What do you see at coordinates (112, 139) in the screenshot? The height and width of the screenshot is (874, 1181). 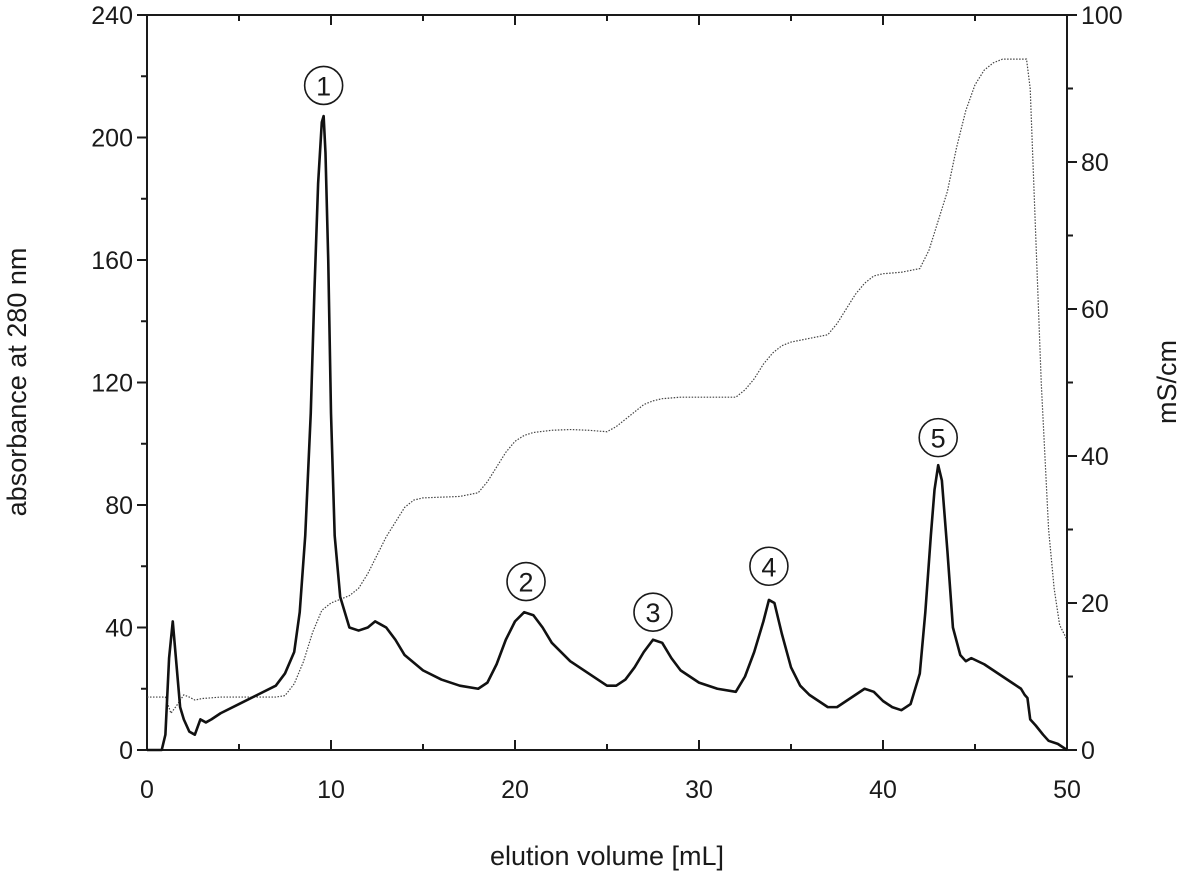 I see `y-tick-label: 200` at bounding box center [112, 139].